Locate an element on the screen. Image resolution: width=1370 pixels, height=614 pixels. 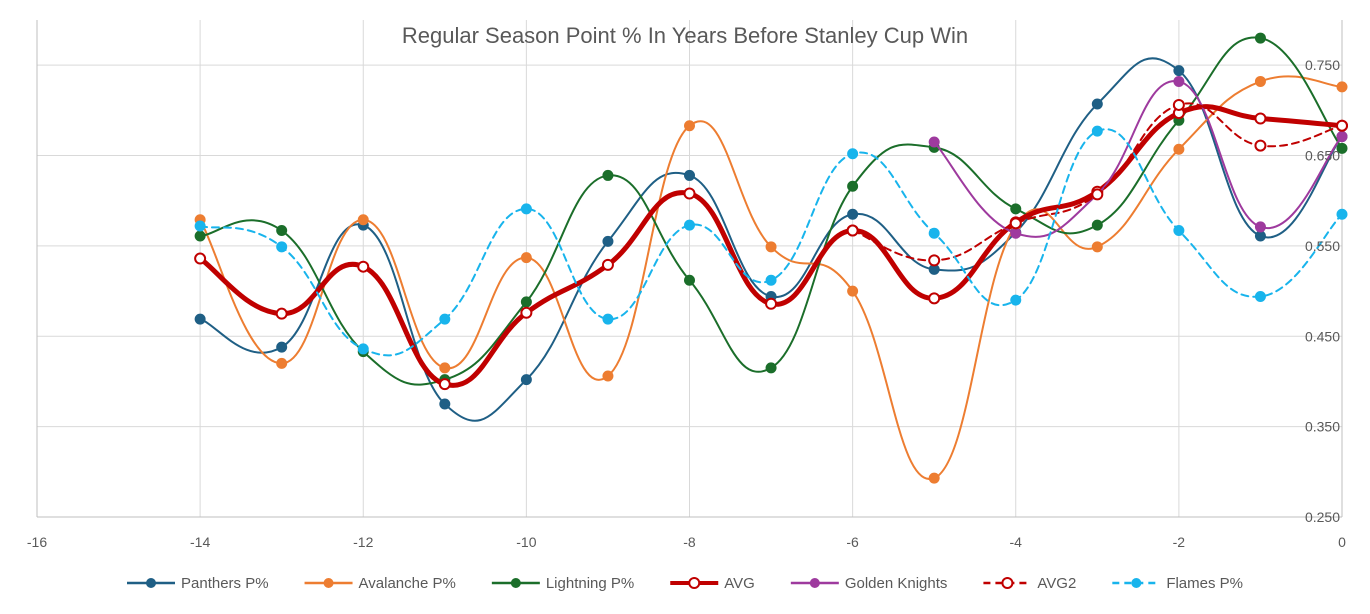
legend-label: Golden Knights is located at coordinates (896, 583).